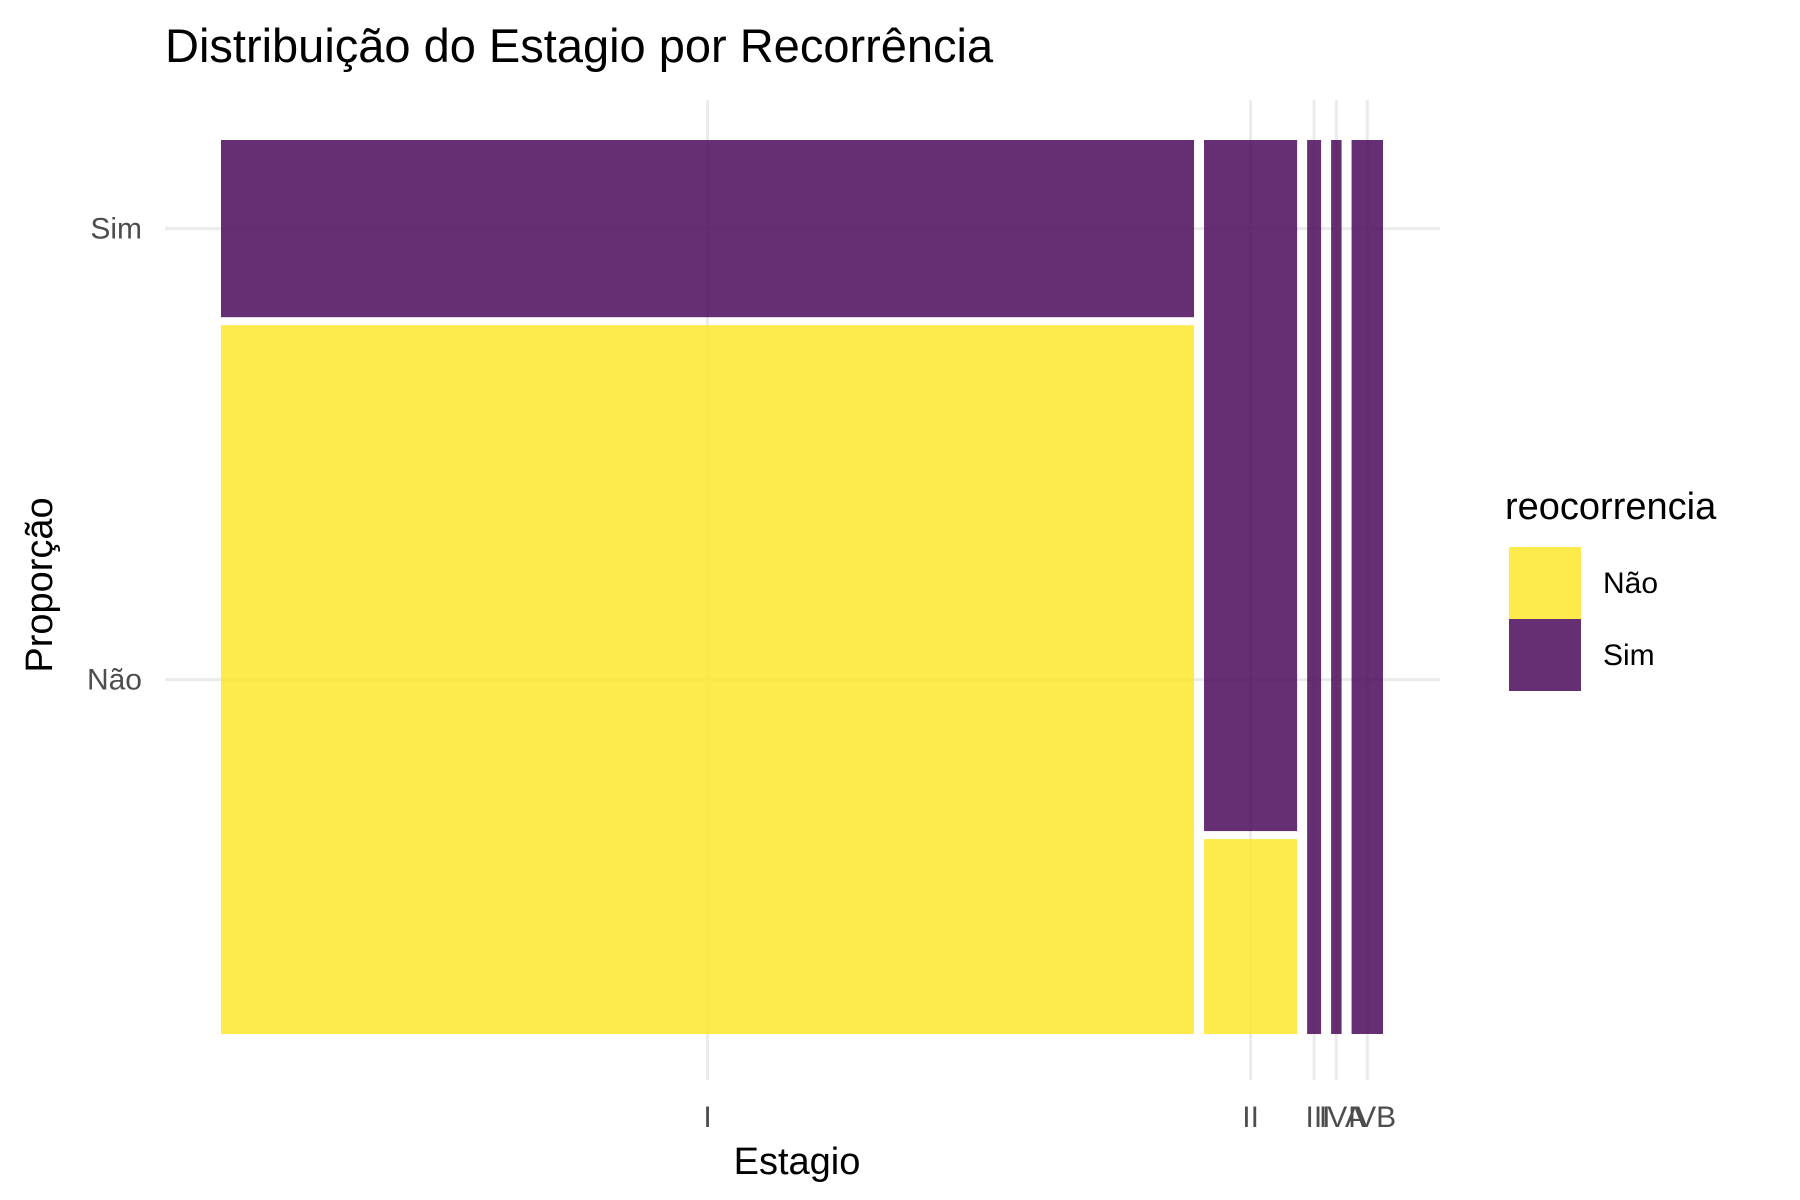 The height and width of the screenshot is (1200, 1800). I want to click on legend-key-Não, so click(1545, 583).